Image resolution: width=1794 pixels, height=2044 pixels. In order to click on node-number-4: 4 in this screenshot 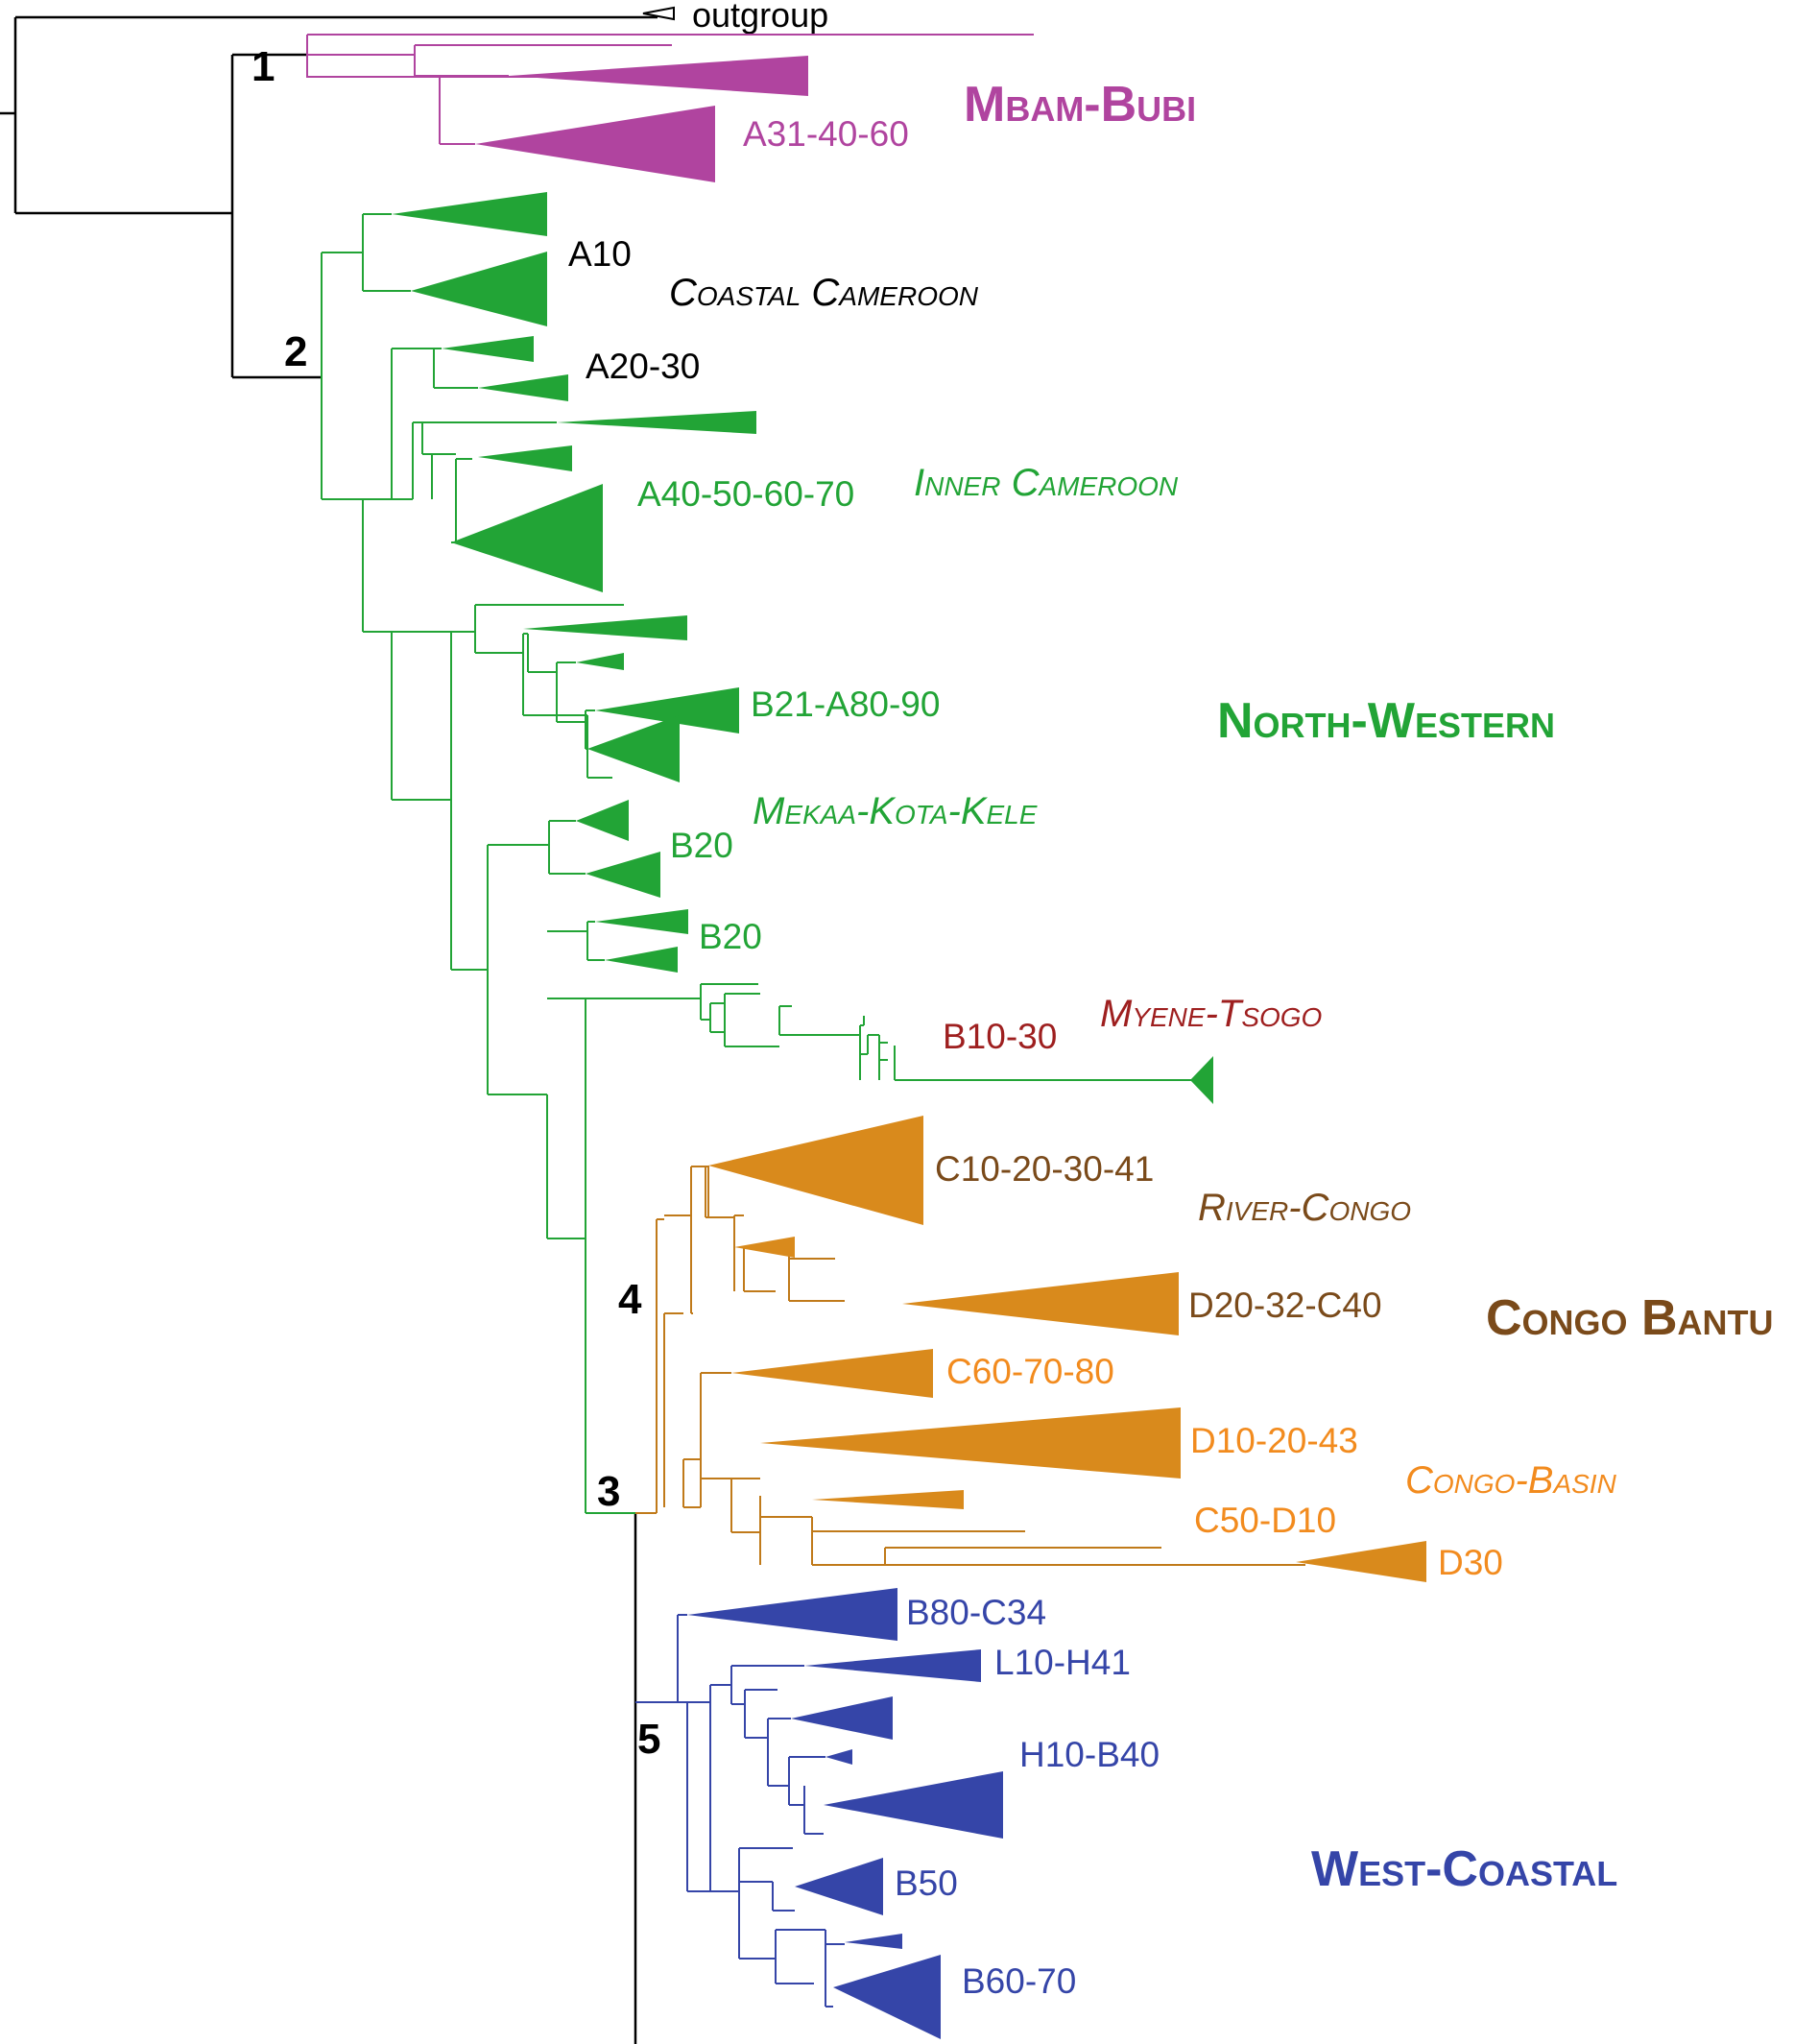, I will do `click(630, 1299)`.